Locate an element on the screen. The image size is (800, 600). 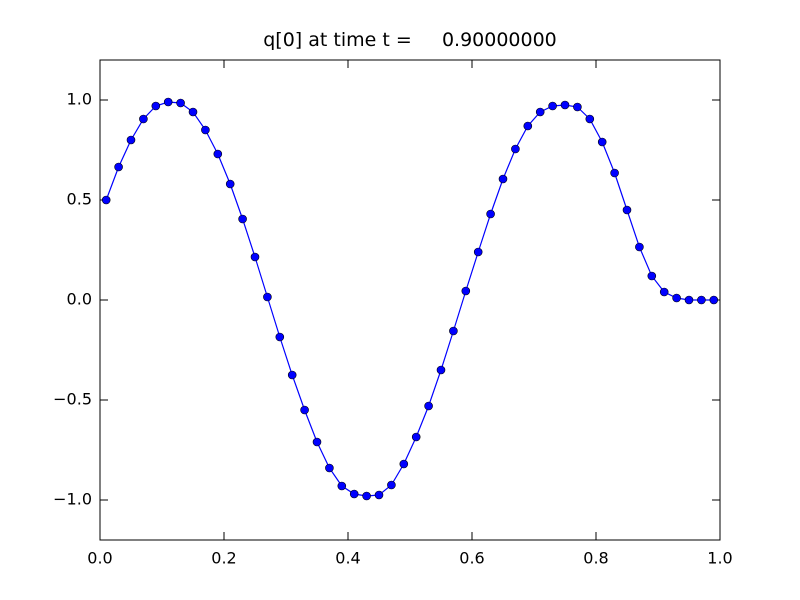
y-tick-label: −1.0 is located at coordinates (72, 499).